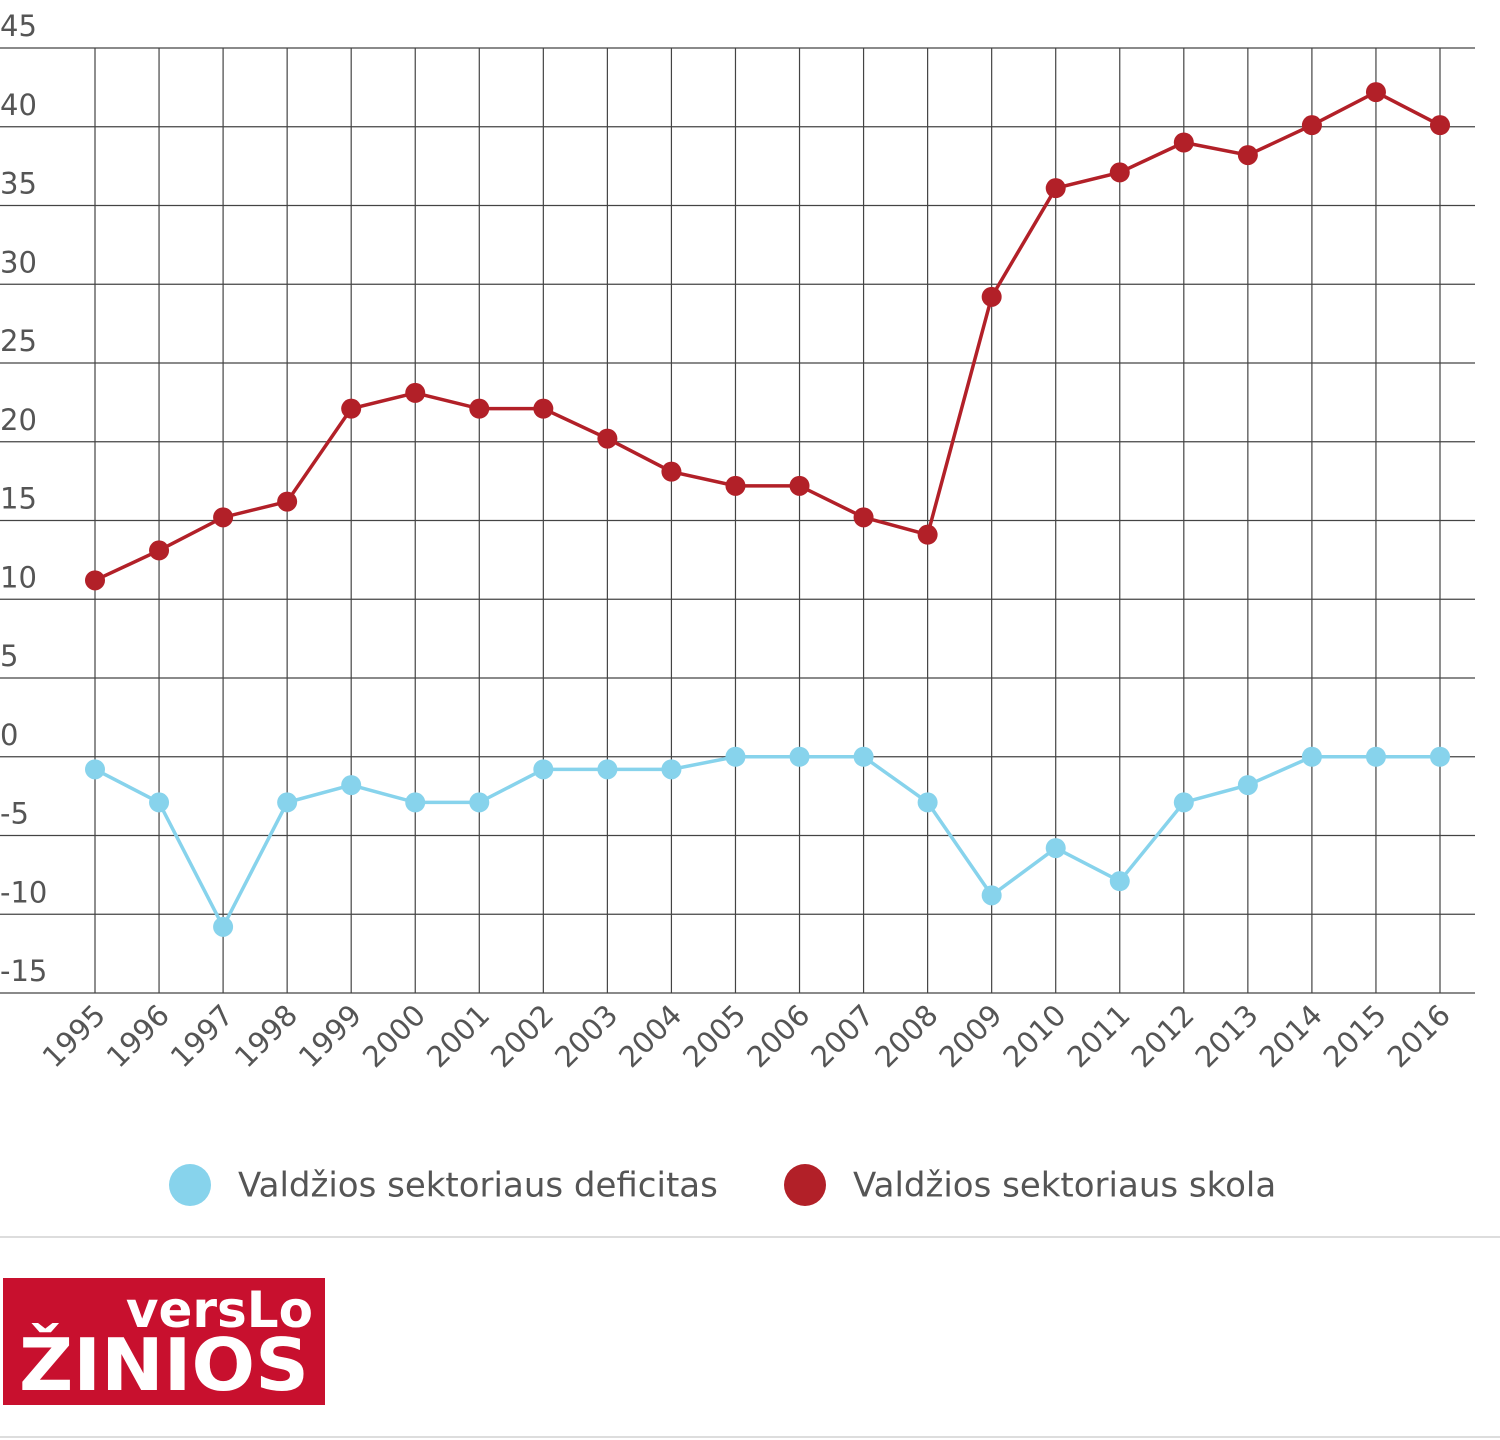 The width and height of the screenshot is (1500, 1440). What do you see at coordinates (18, 184) in the screenshot?
I see `y-tick-label: 35` at bounding box center [18, 184].